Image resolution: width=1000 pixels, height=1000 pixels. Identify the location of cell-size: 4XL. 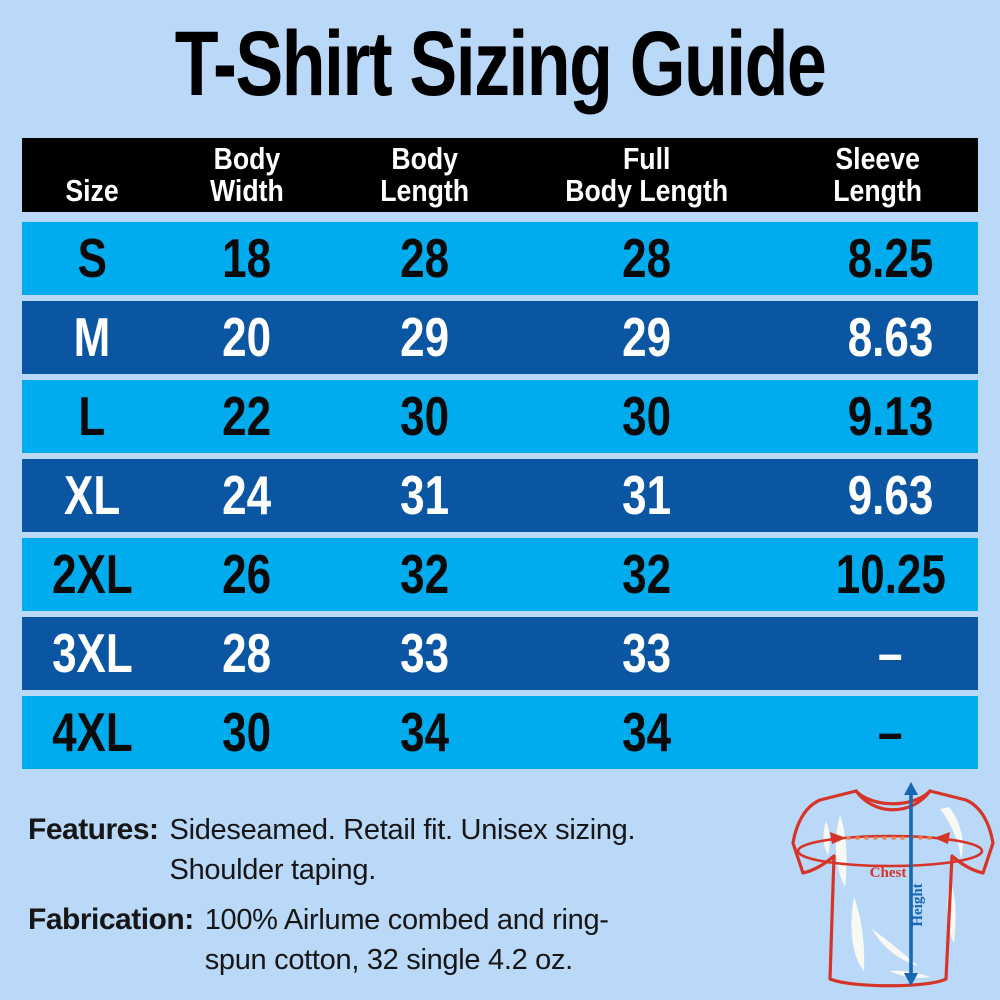
(92, 732).